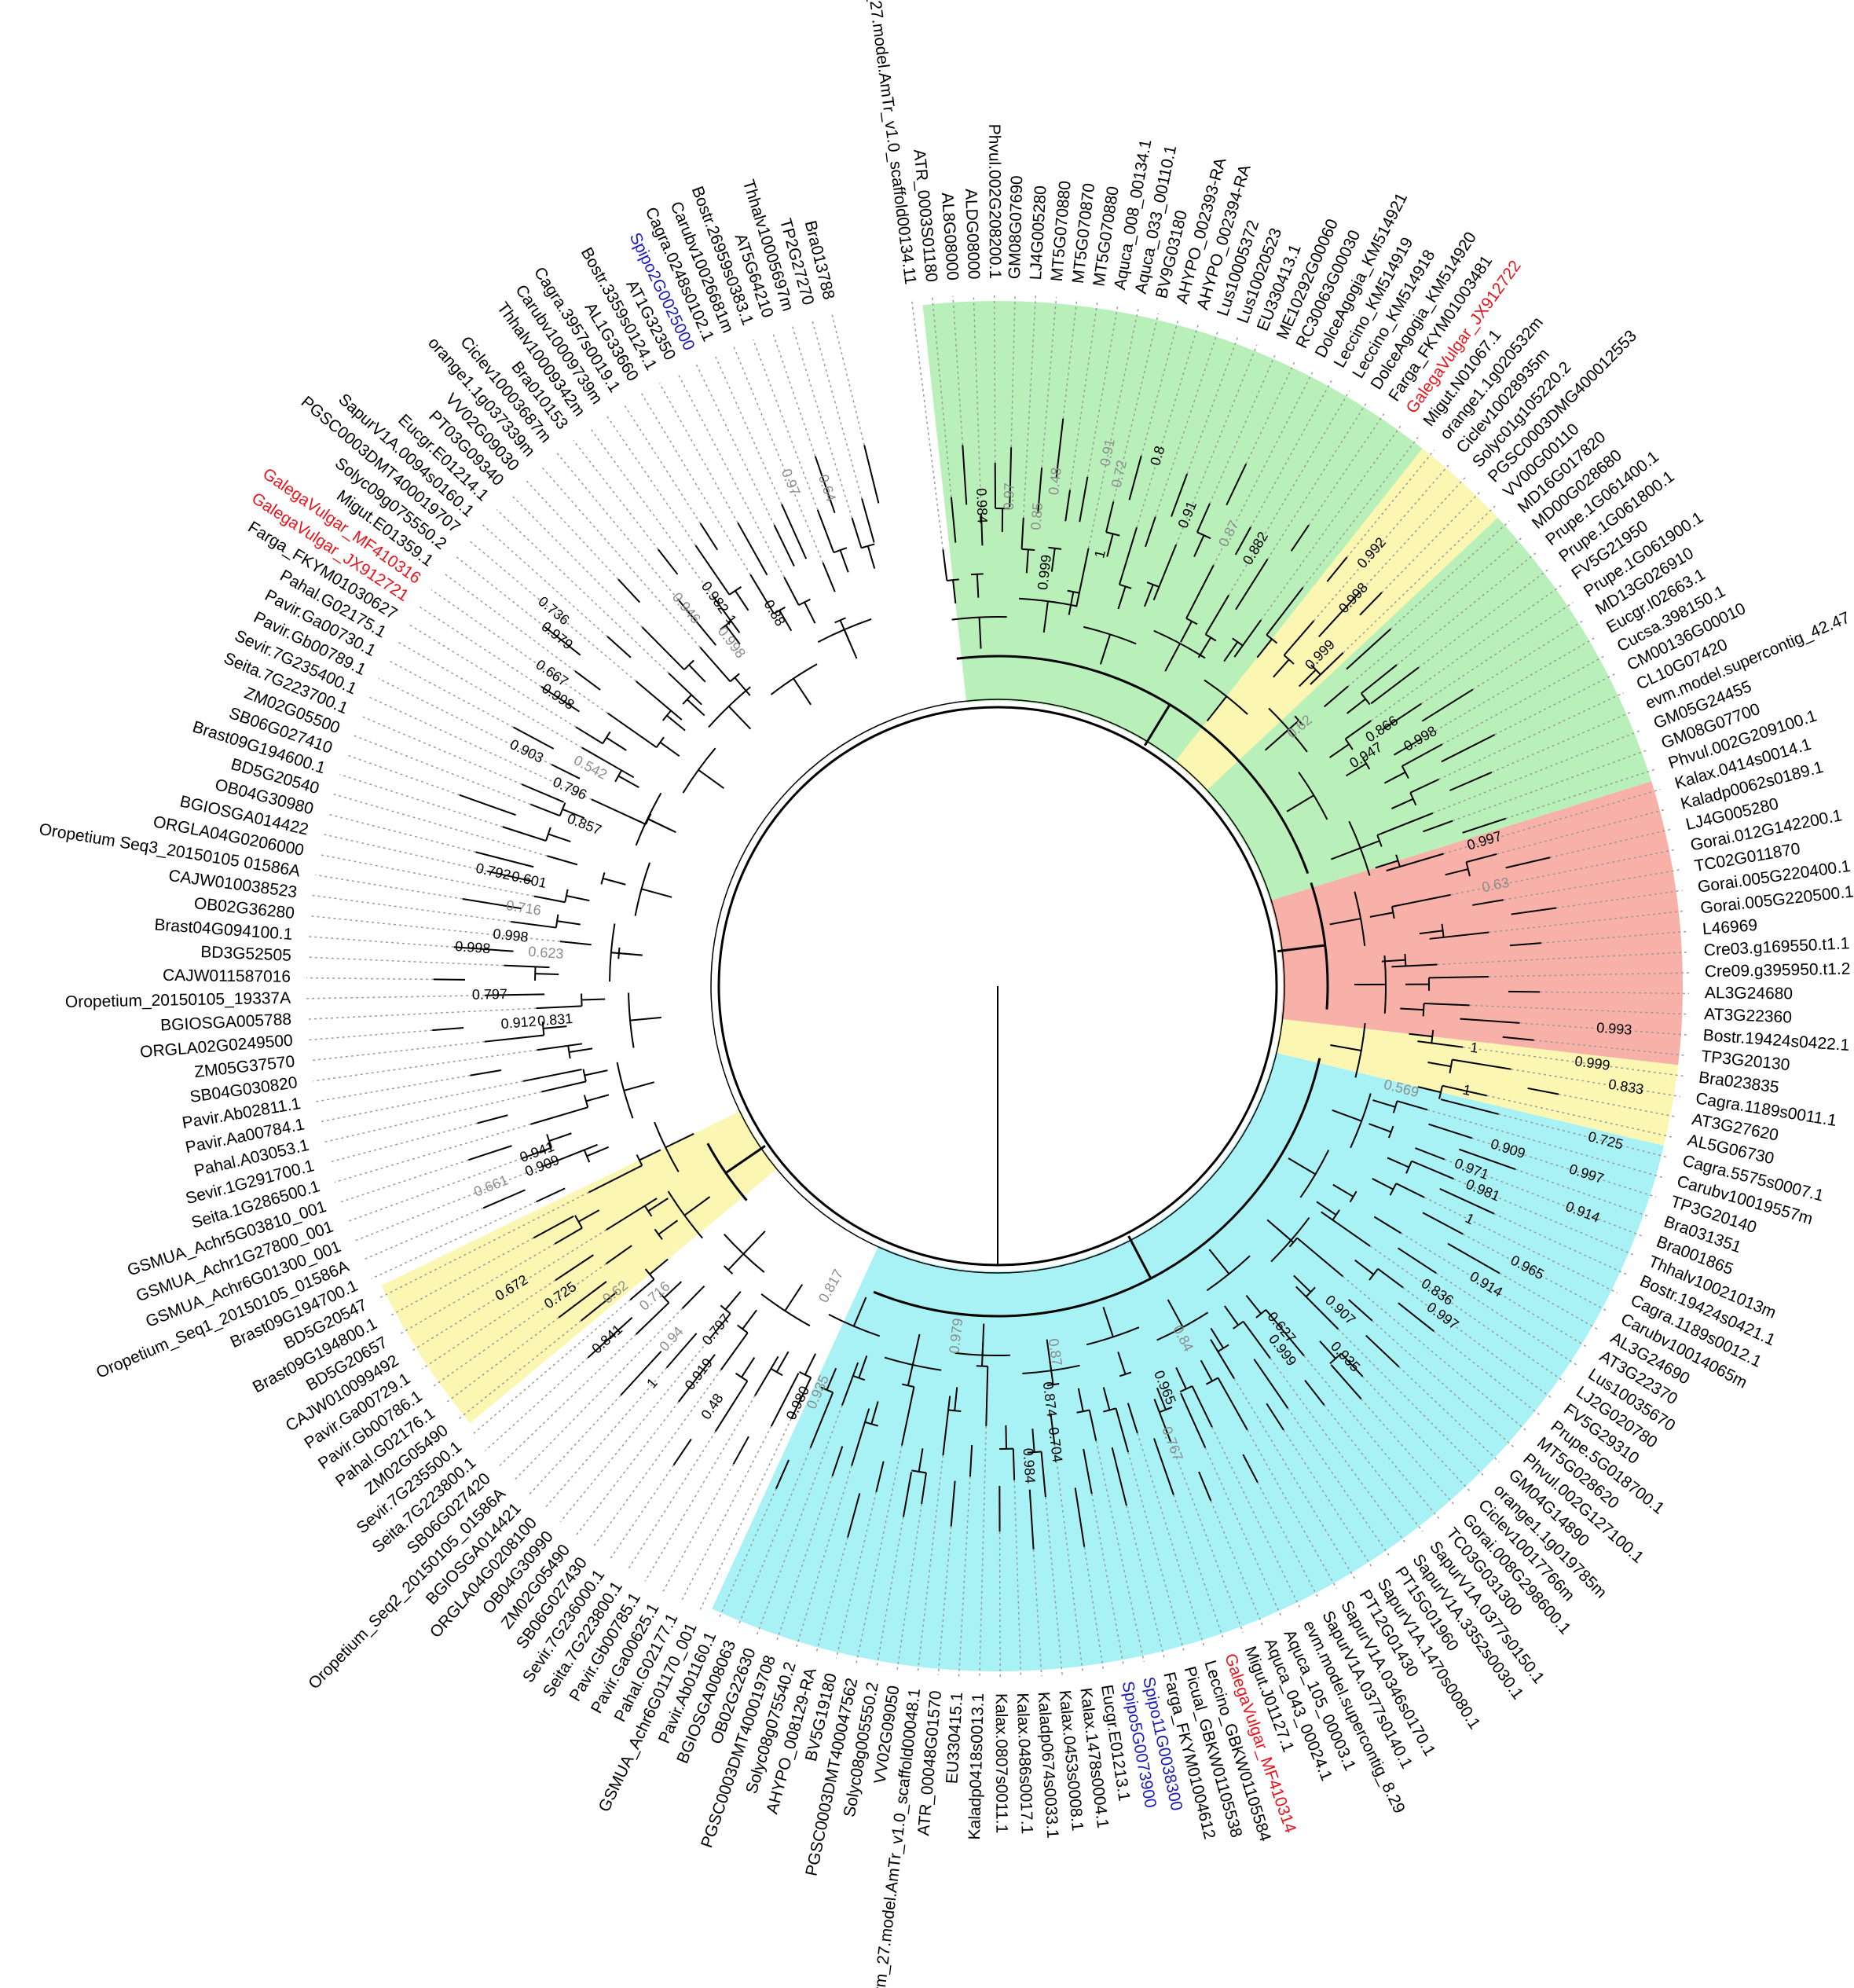 Image resolution: width=1854 pixels, height=1988 pixels. What do you see at coordinates (1009, 496) in the screenshot?
I see `support-value: 0.97` at bounding box center [1009, 496].